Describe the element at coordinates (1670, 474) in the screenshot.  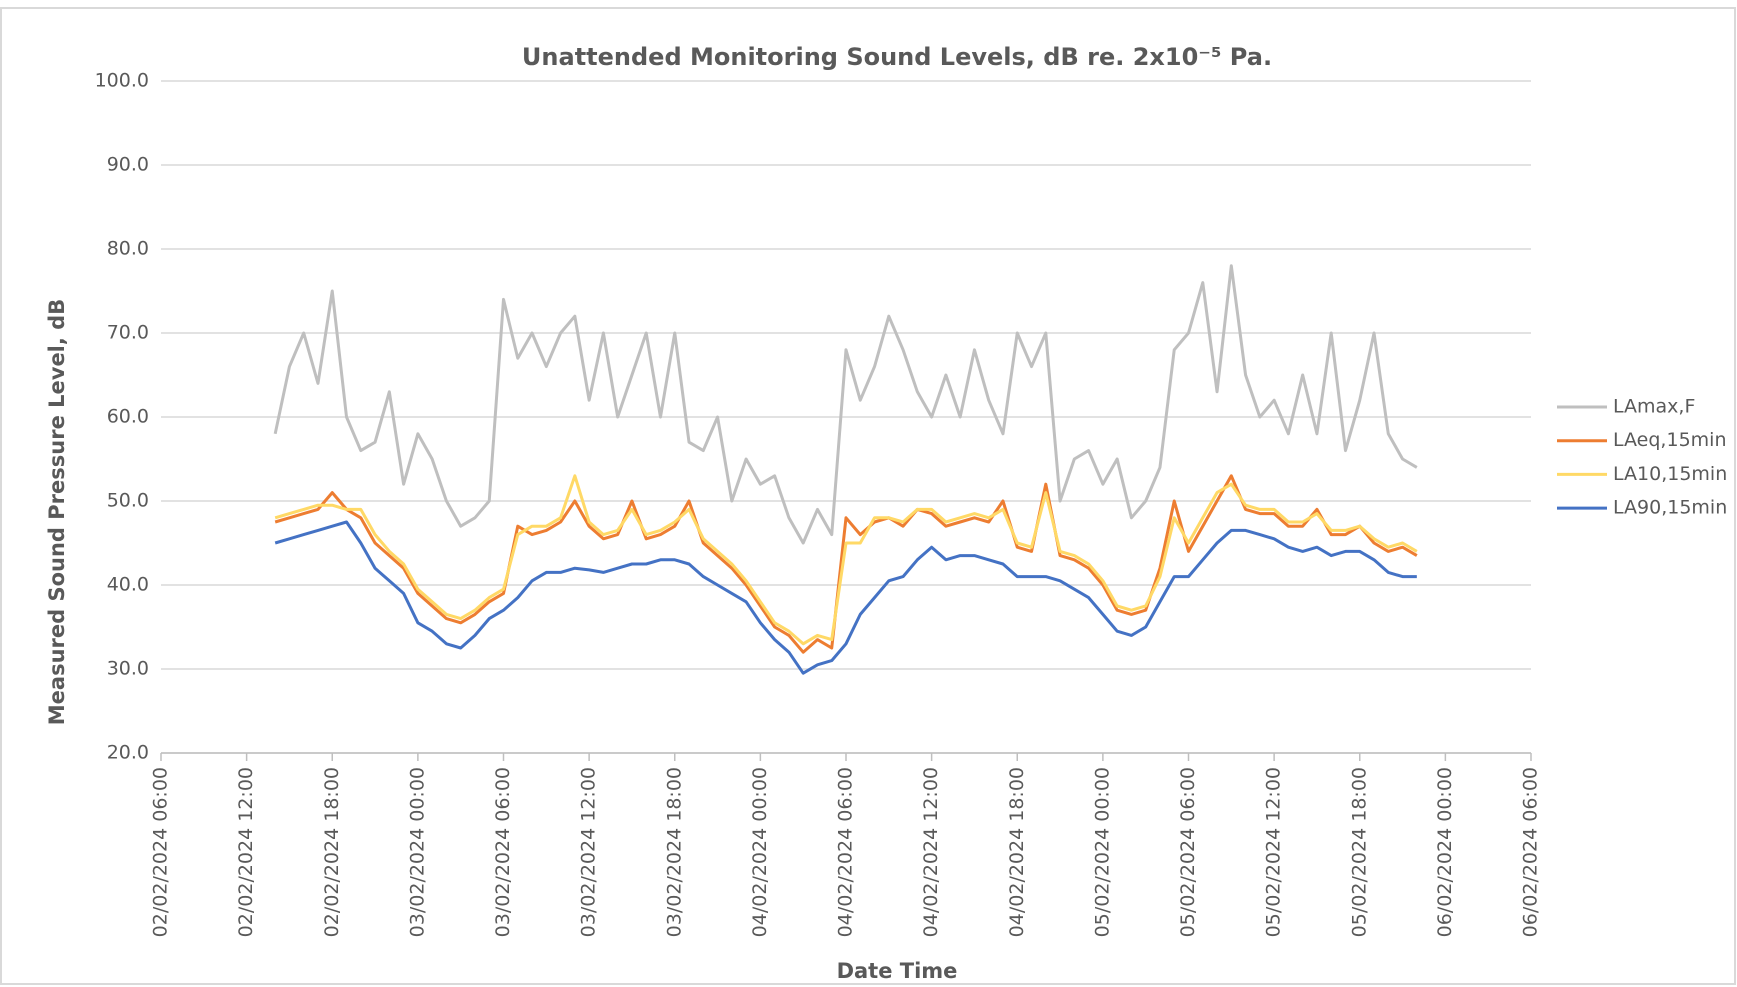
I see `legend-label: LA10,15min` at that location.